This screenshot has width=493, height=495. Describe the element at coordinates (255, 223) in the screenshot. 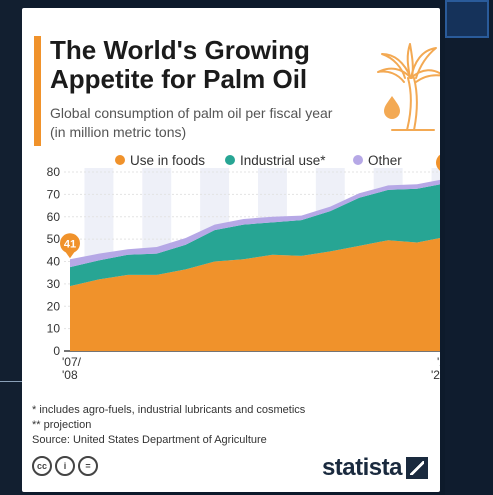

I see `area-other` at that location.